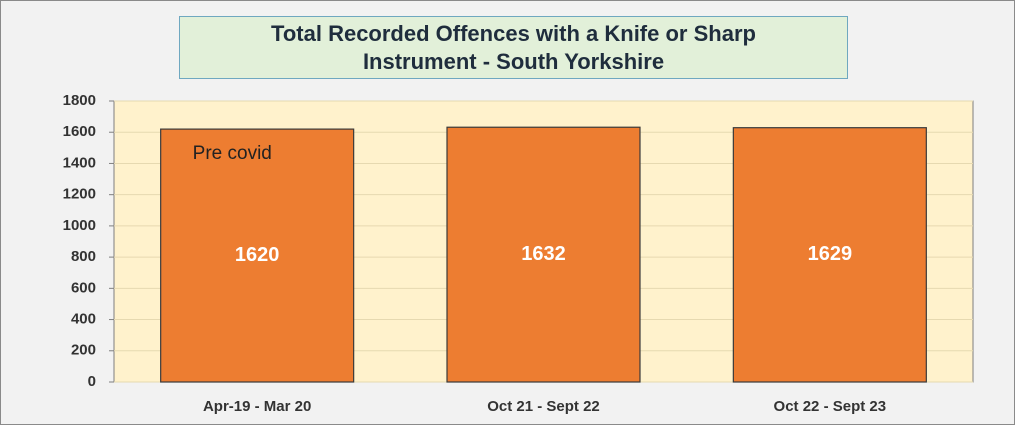 The width and height of the screenshot is (1015, 425). Describe the element at coordinates (79, 100) in the screenshot. I see `y-tick-label: 1800` at that location.